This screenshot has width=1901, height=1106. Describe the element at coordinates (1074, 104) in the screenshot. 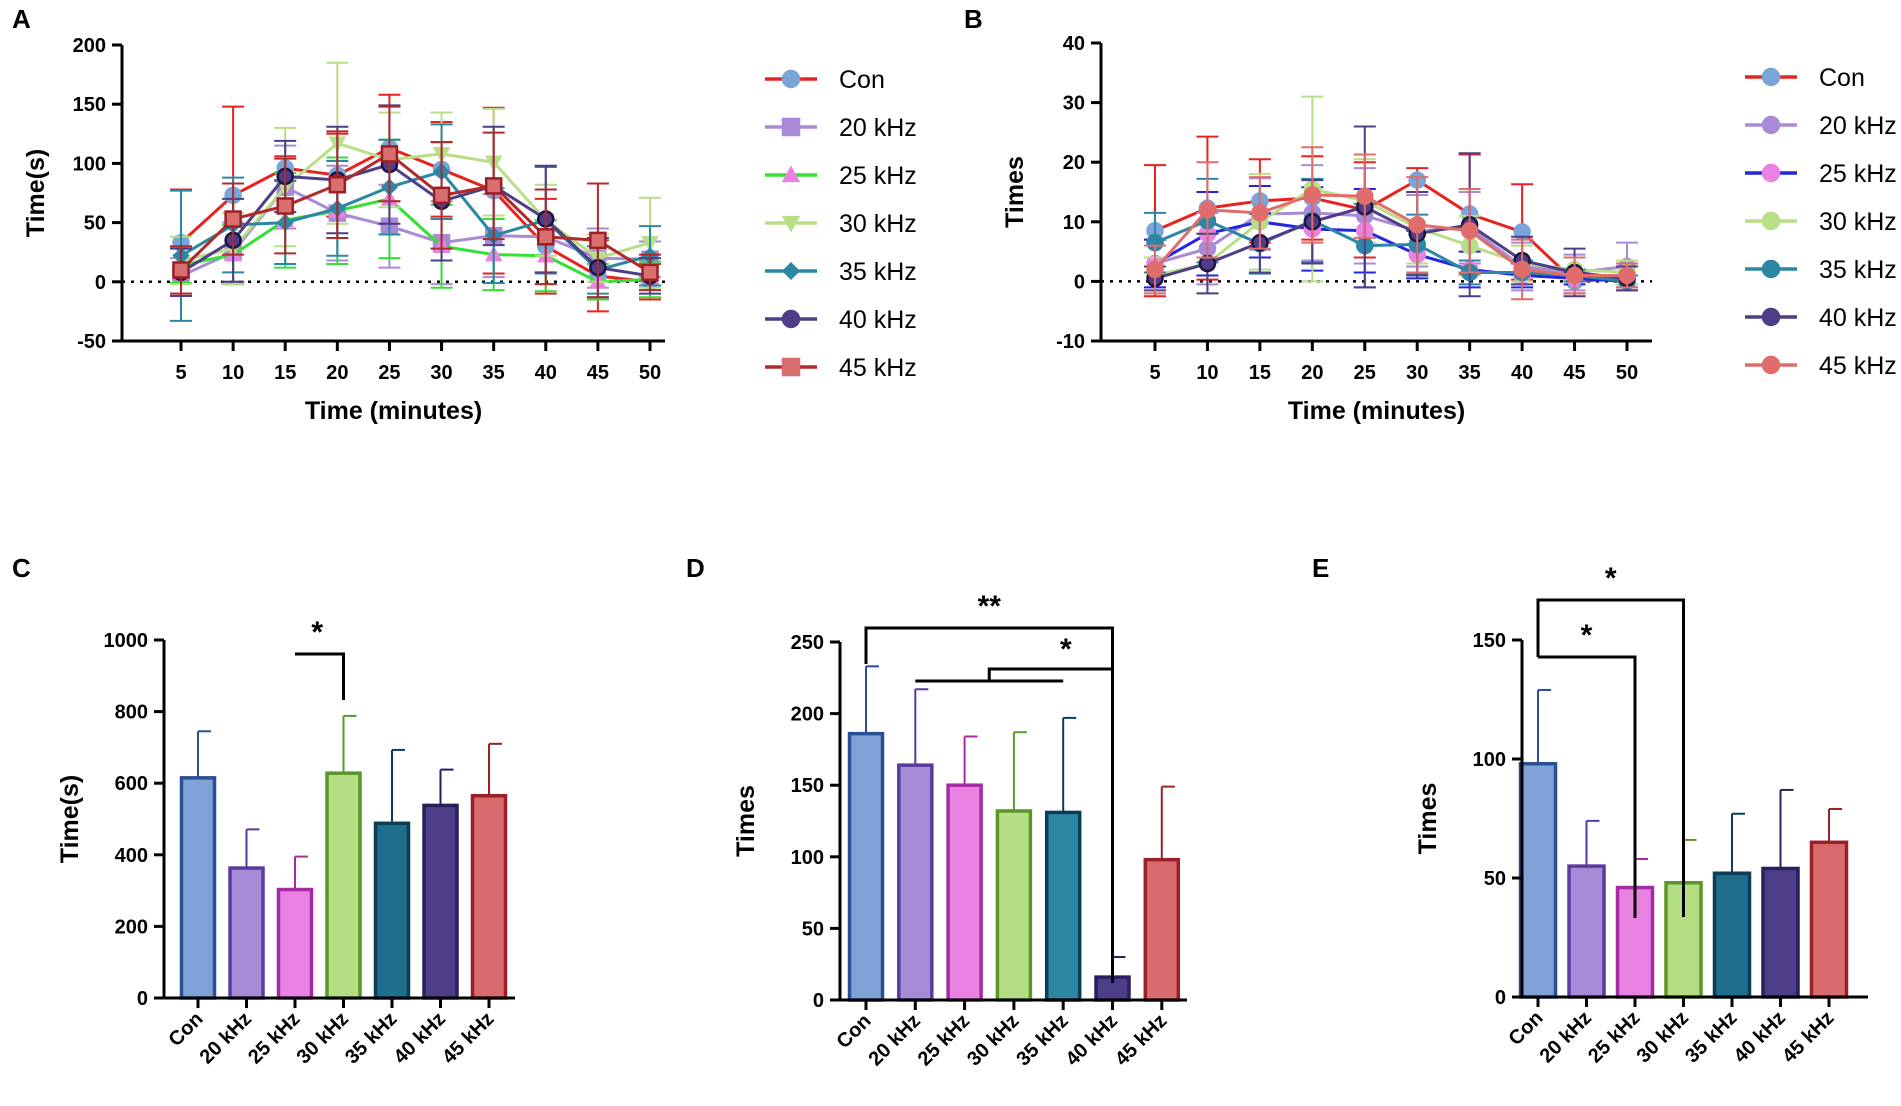

I see `y-tick-label: 30` at that location.